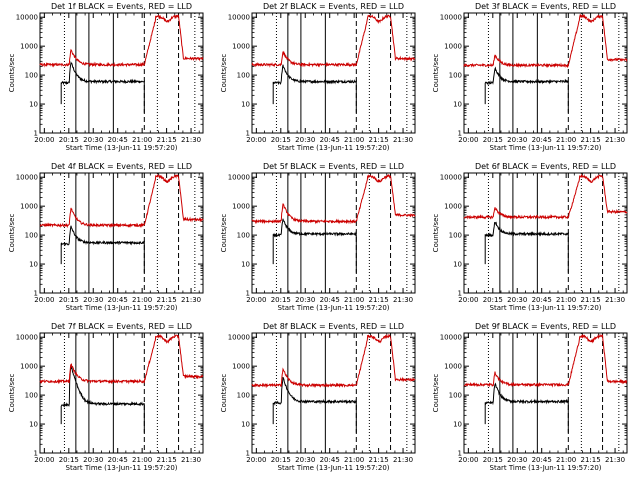 The image size is (640, 480). What do you see at coordinates (545, 326) in the screenshot?
I see `panel-title: Det 9f BLACK = Events, RED = LLD` at bounding box center [545, 326].